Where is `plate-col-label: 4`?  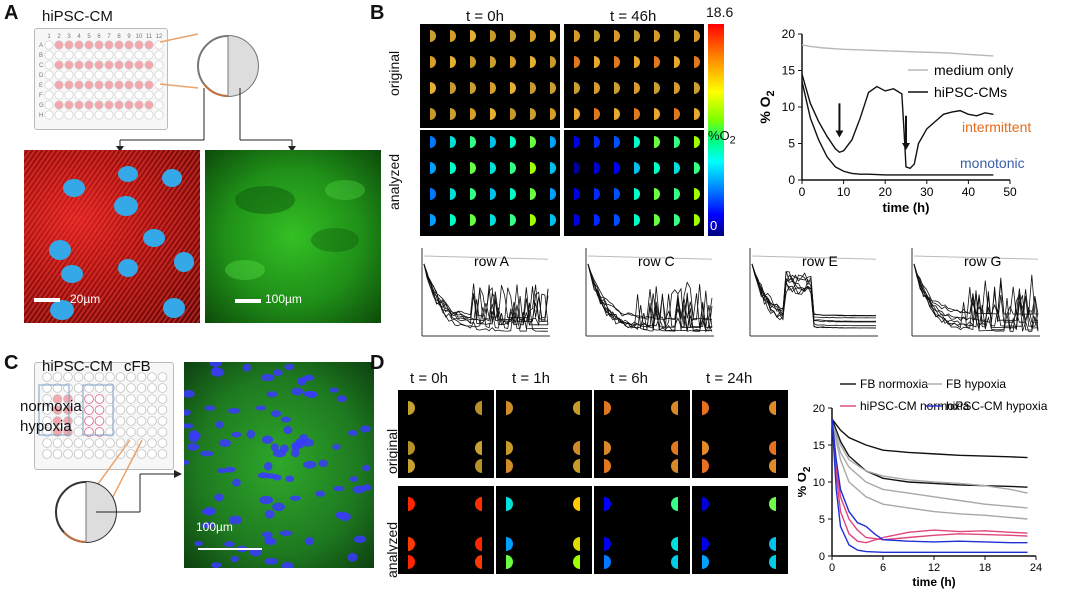
plate-col-label: 4 is located at coordinates (79, 37).